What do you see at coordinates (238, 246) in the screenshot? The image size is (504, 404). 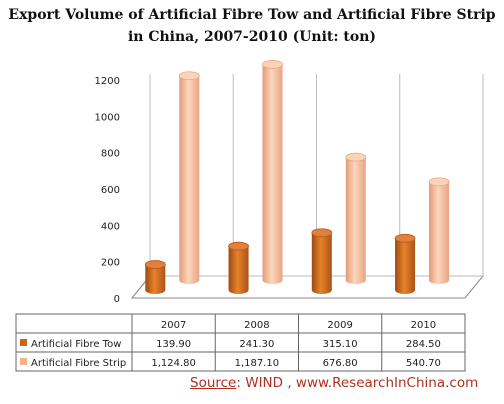 I see `bar-top-2008-tow` at bounding box center [238, 246].